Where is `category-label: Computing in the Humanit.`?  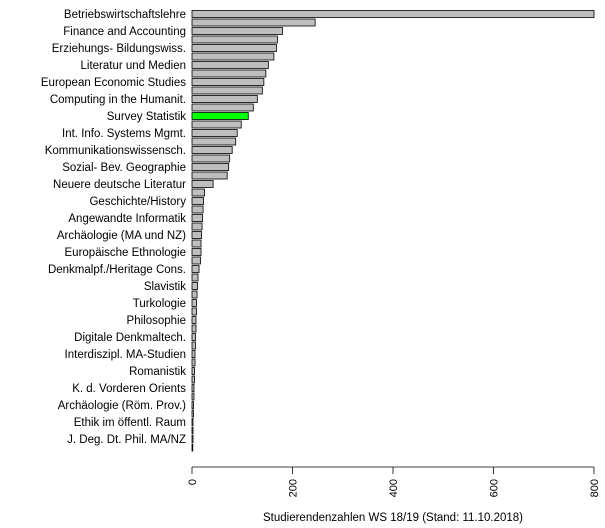
category-label: Computing in the Humanit. is located at coordinates (118, 100).